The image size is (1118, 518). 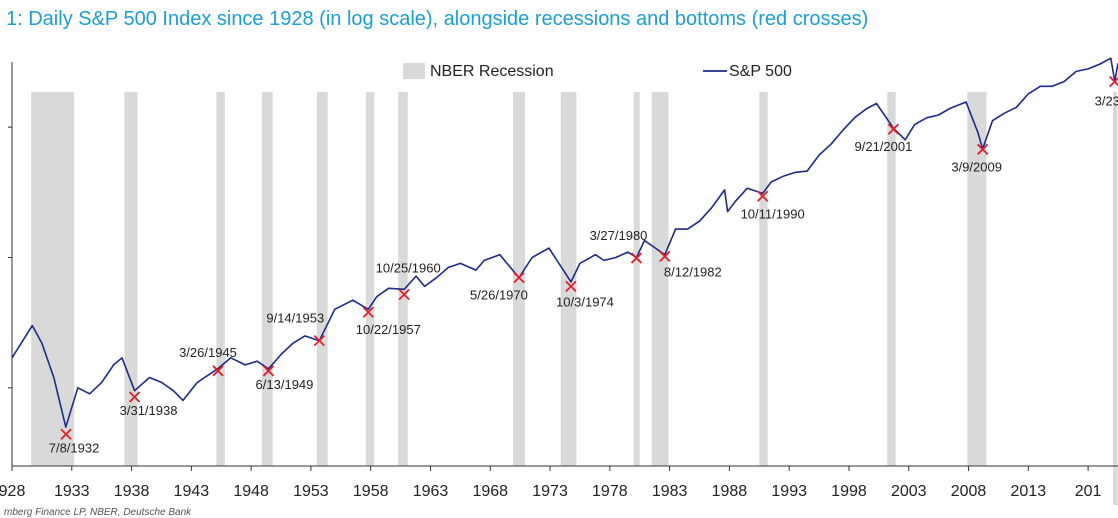 What do you see at coordinates (760, 71) in the screenshot?
I see `legend-sp500-label: S&P 500` at bounding box center [760, 71].